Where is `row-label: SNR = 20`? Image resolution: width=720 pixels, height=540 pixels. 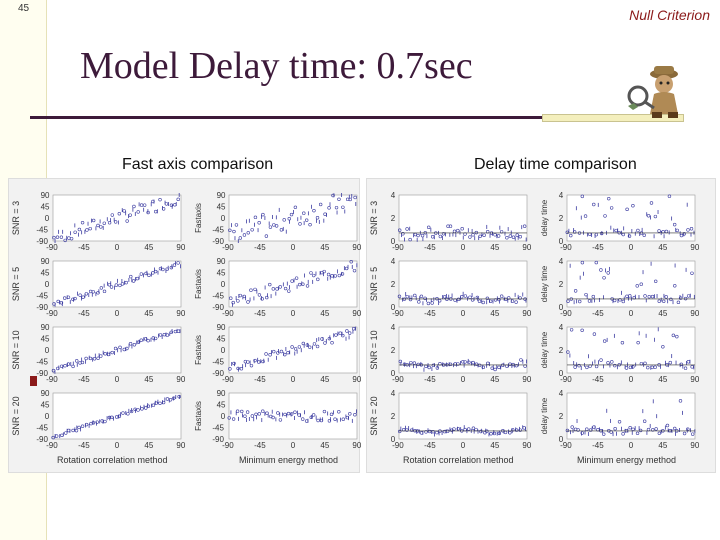 row-label: SNR = 20 is located at coordinates (374, 415).